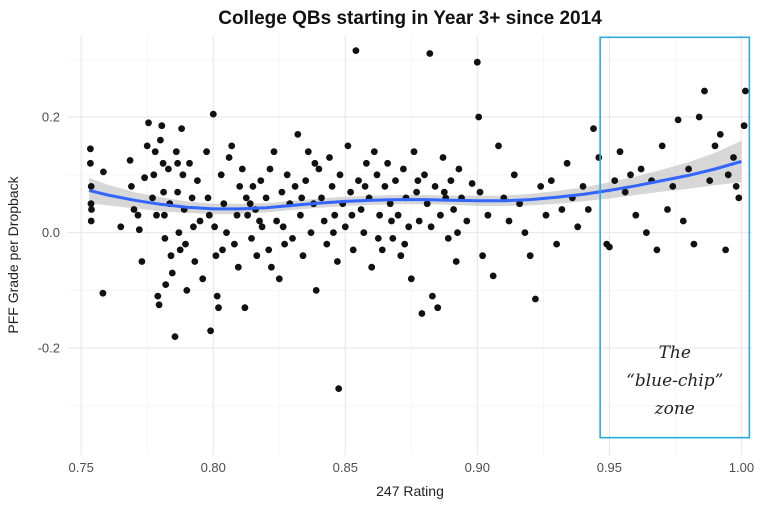 The width and height of the screenshot is (768, 525). Describe the element at coordinates (674, 381) in the screenshot. I see `blue-chip-zone-label: “blue-chip”` at that location.